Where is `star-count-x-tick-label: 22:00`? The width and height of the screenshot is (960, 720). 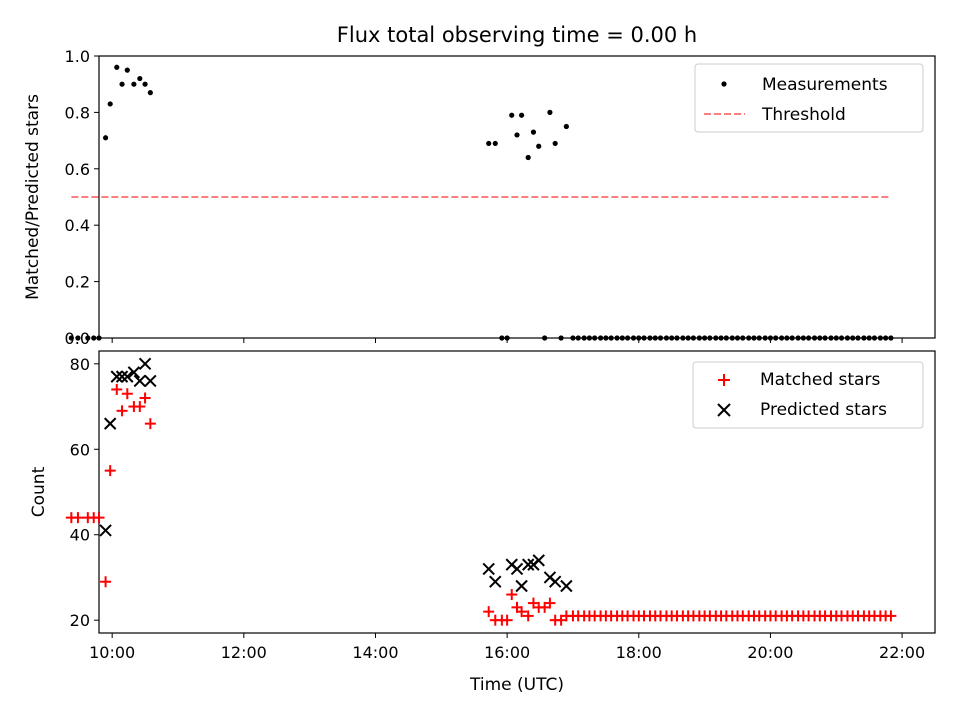 star-count-x-tick-label: 22:00 is located at coordinates (902, 652).